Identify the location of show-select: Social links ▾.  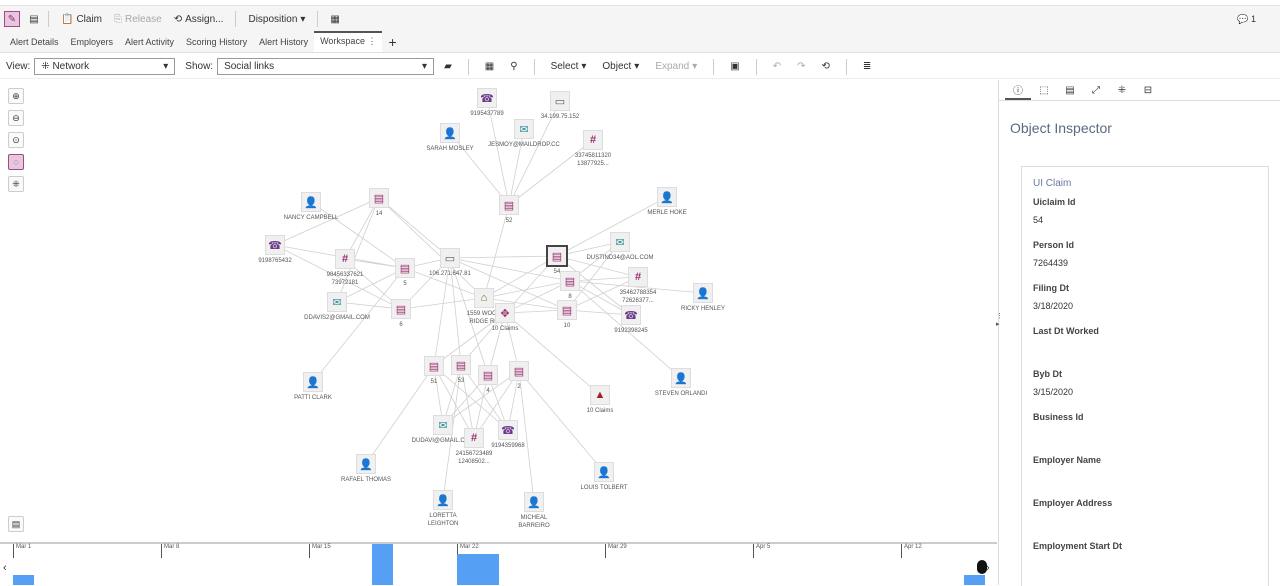
(326, 66).